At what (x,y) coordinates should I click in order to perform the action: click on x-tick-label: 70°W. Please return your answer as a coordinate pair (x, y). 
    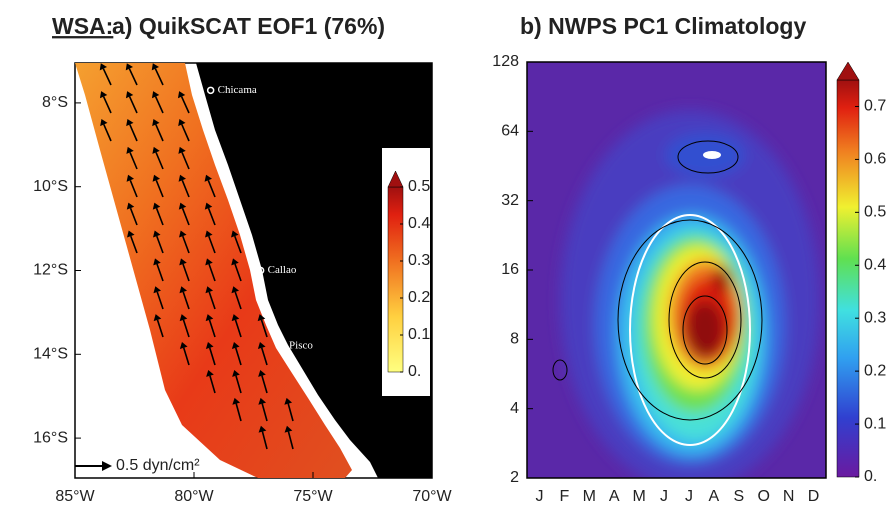
    Looking at the image, I should click on (432, 496).